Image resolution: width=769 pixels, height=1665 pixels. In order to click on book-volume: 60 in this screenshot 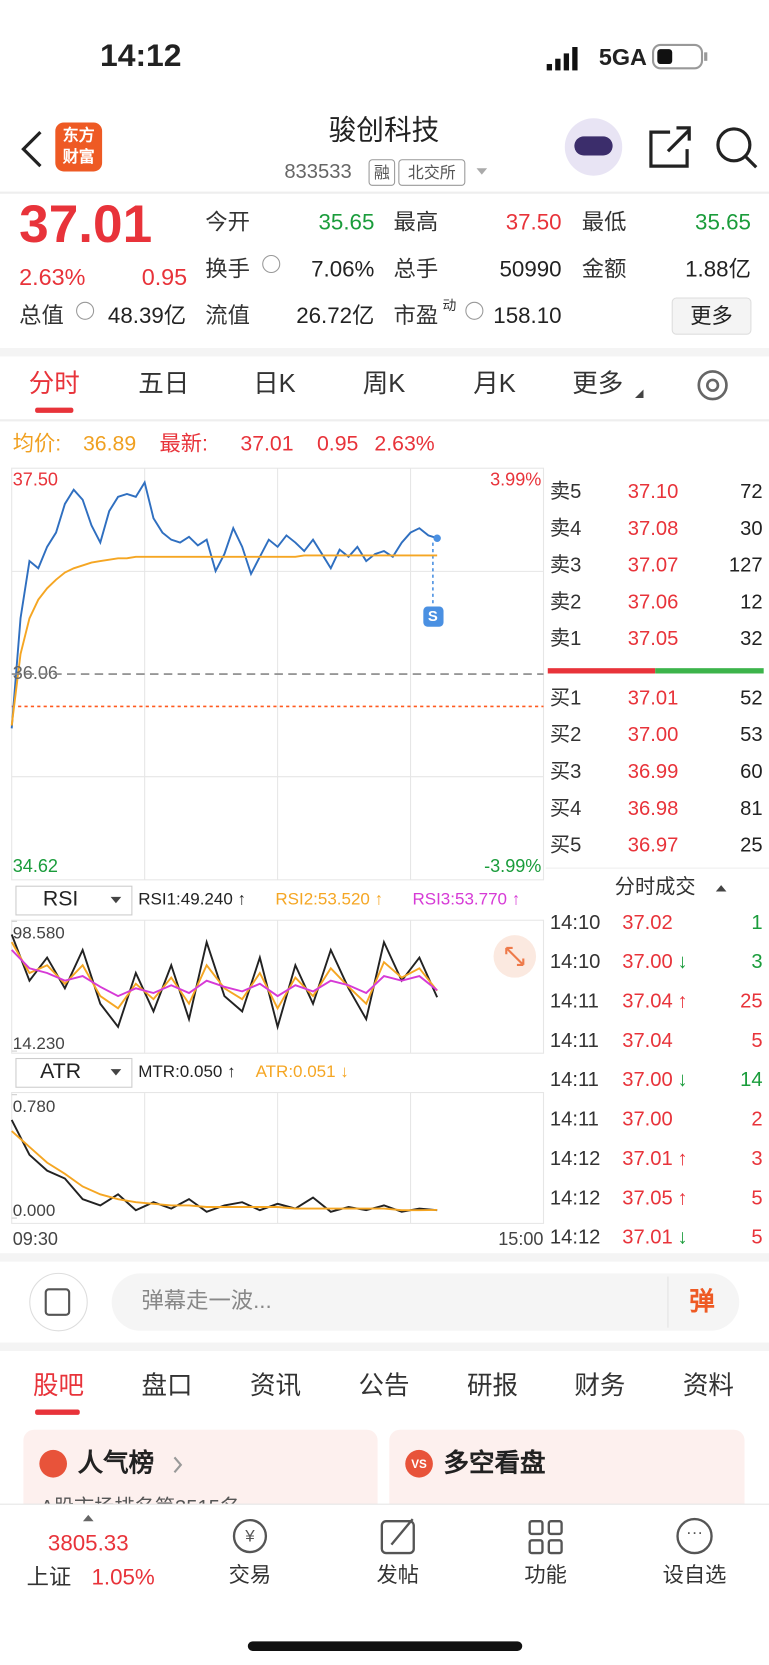, I will do `click(751, 772)`.